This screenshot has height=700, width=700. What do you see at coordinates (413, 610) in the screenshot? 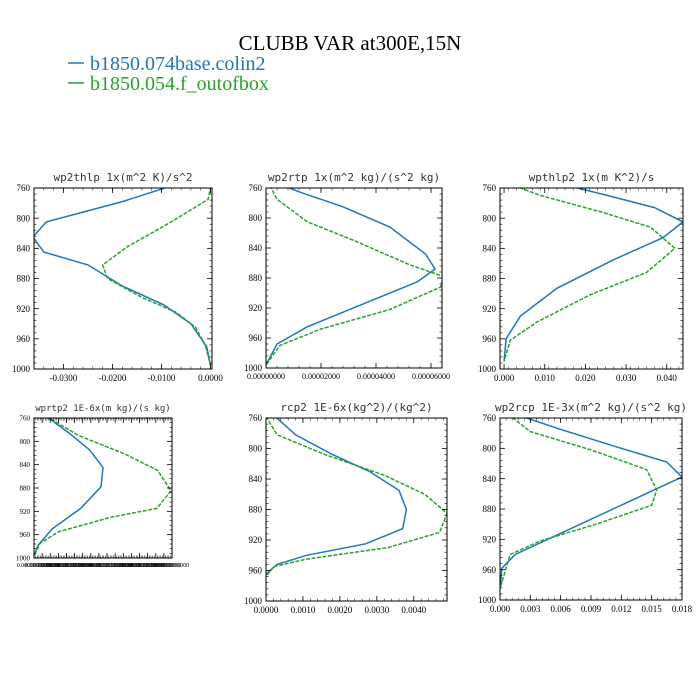
I see `xtick-label-4-4: 0.0040` at bounding box center [413, 610].